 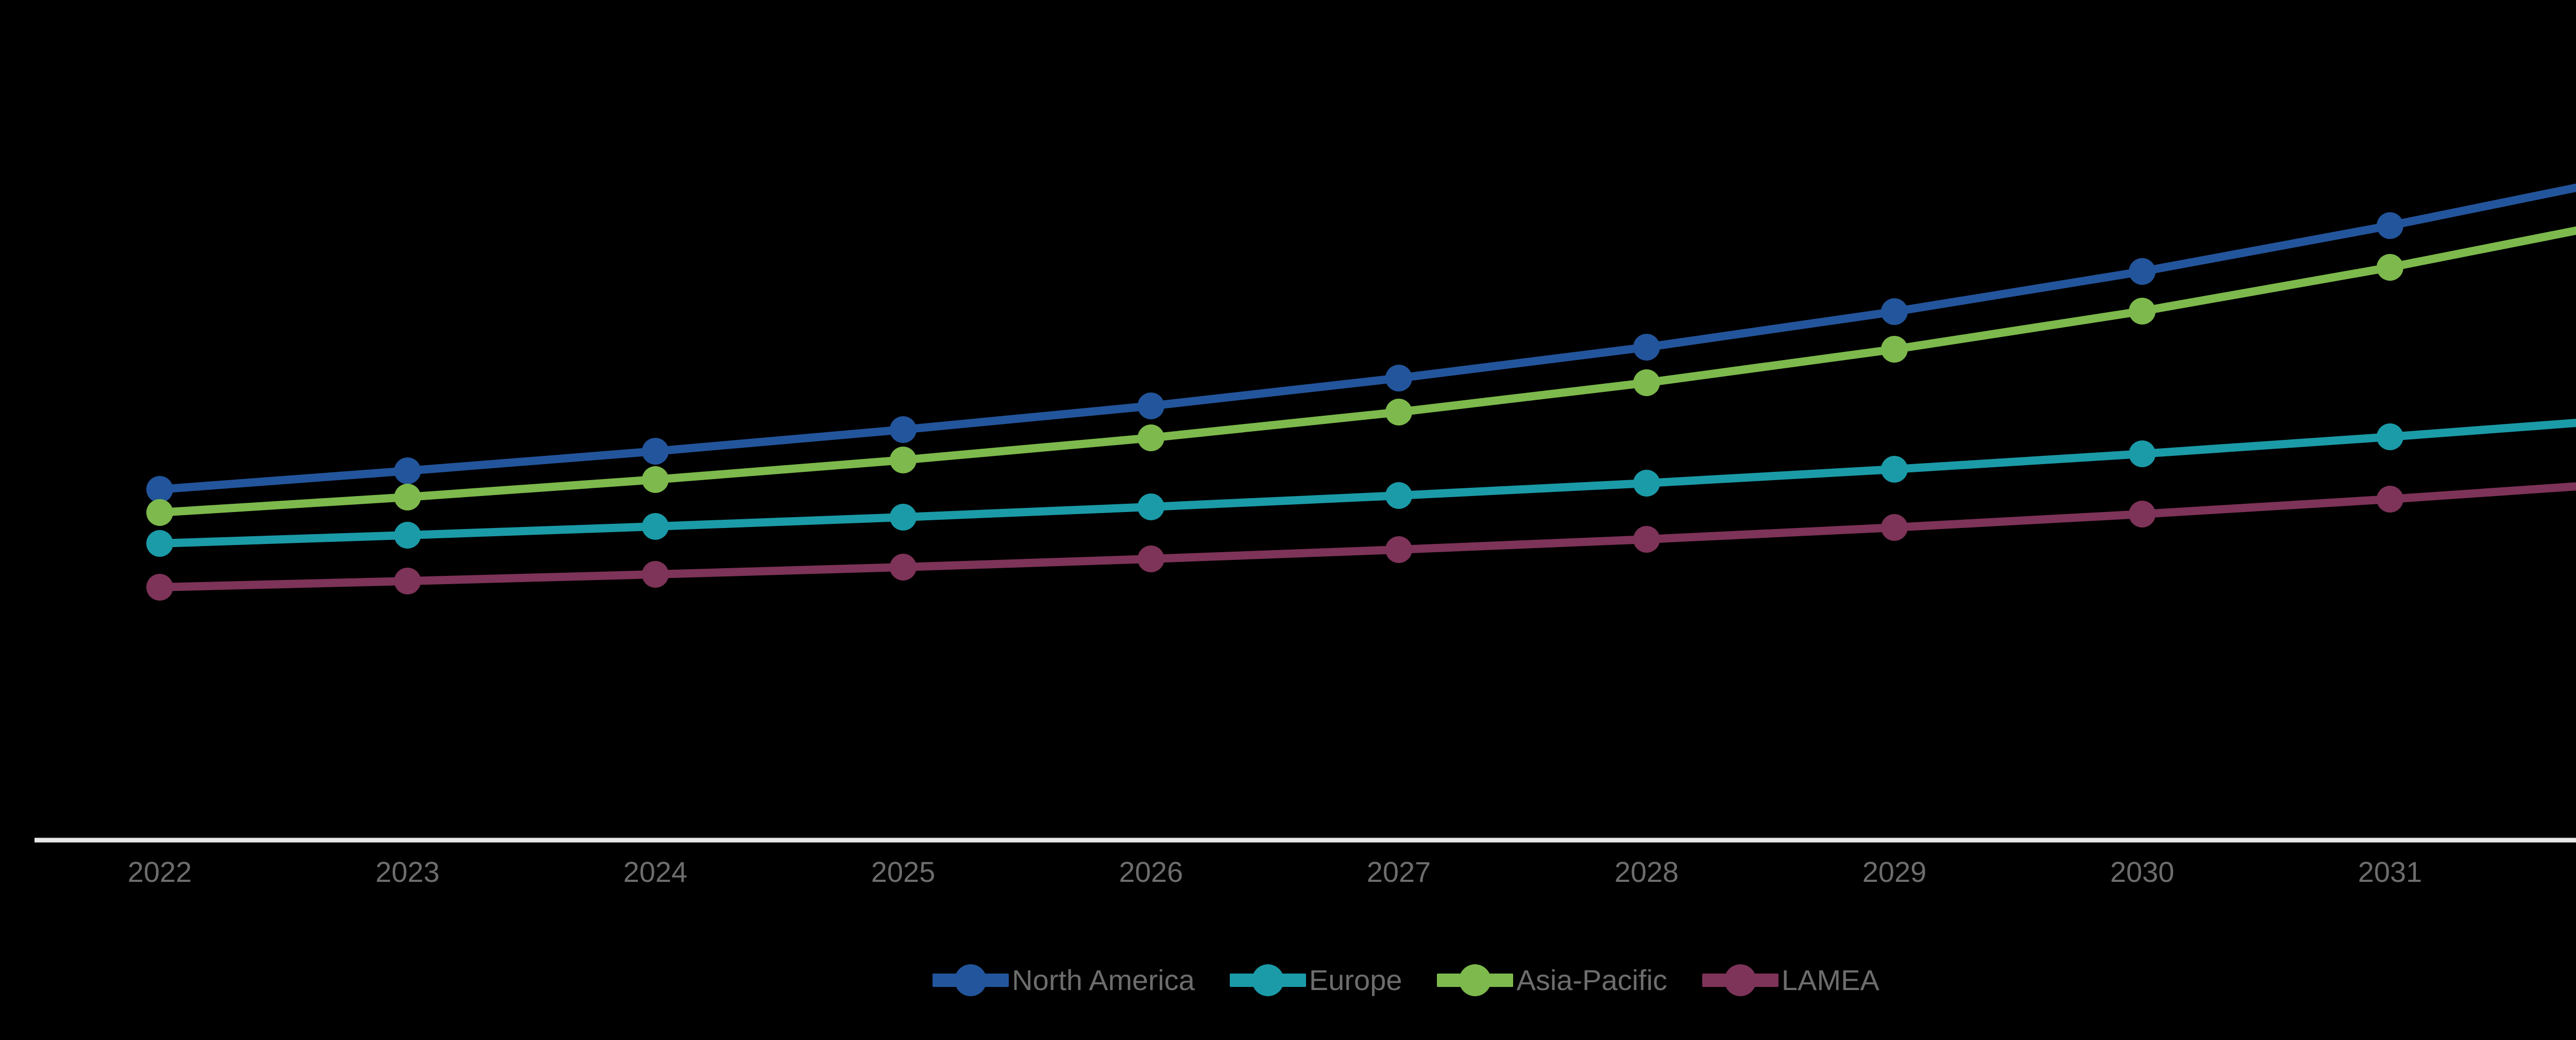 I want to click on legend-item-europe: Europe, so click(x=1315, y=980).